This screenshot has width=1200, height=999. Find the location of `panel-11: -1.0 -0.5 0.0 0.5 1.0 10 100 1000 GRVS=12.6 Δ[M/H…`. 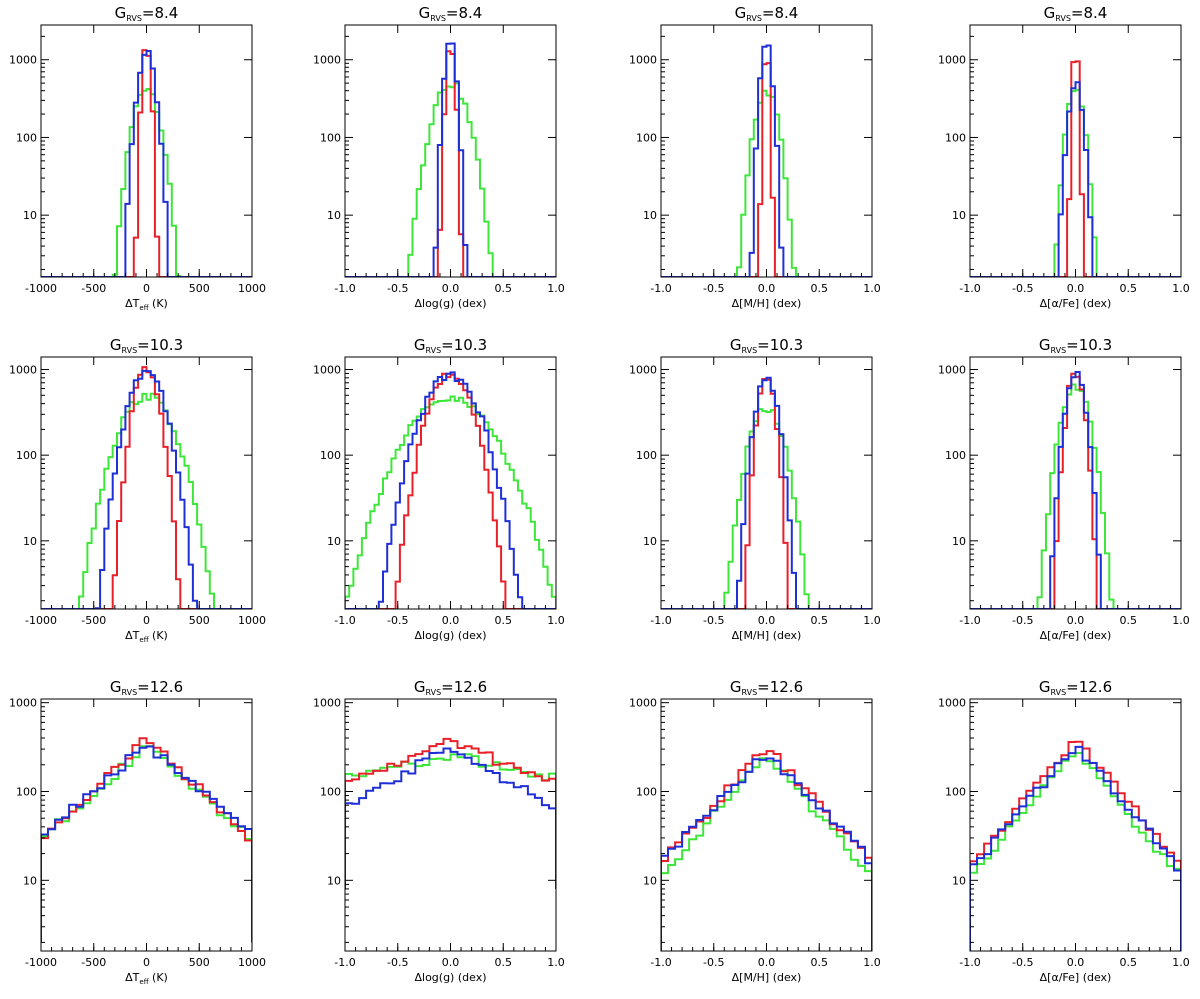

panel-11: -1.0 -0.5 0.0 0.5 1.0 10 100 1000 GRVS=12.6 Δ[M/H… is located at coordinates (755, 831).